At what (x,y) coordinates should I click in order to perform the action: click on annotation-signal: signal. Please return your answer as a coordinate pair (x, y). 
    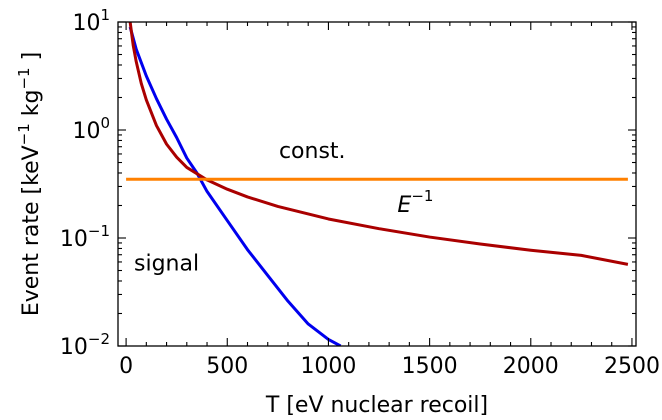
    Looking at the image, I should click on (166, 264).